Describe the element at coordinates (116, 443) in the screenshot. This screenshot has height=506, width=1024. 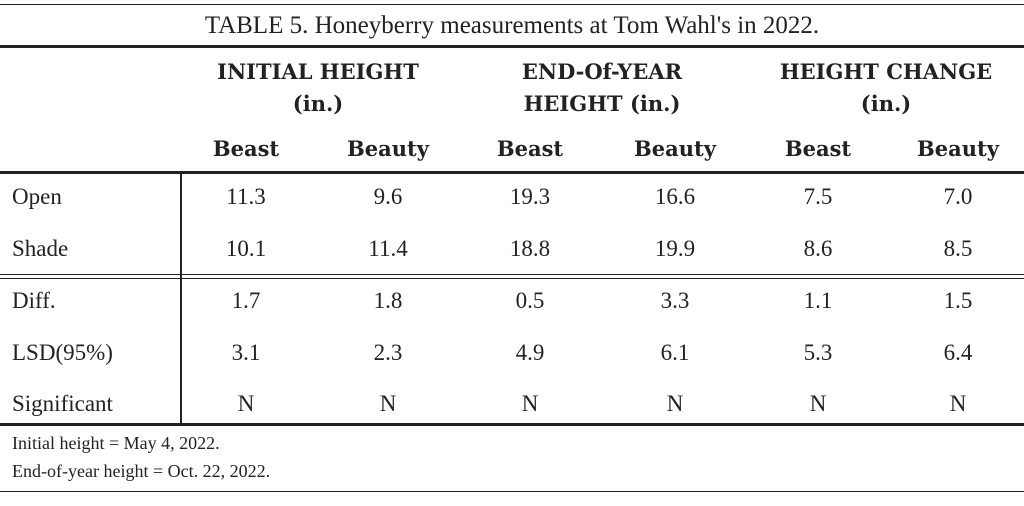
I see `footnote: Initial height = May 4, 2022.` at that location.